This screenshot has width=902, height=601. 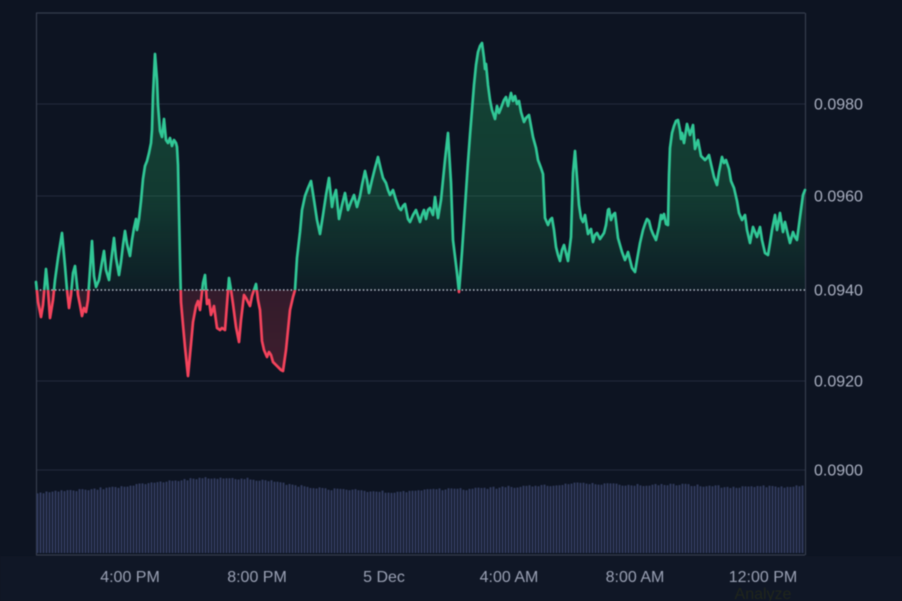 What do you see at coordinates (838, 105) in the screenshot?
I see `svg-text: 0.0980` at bounding box center [838, 105].